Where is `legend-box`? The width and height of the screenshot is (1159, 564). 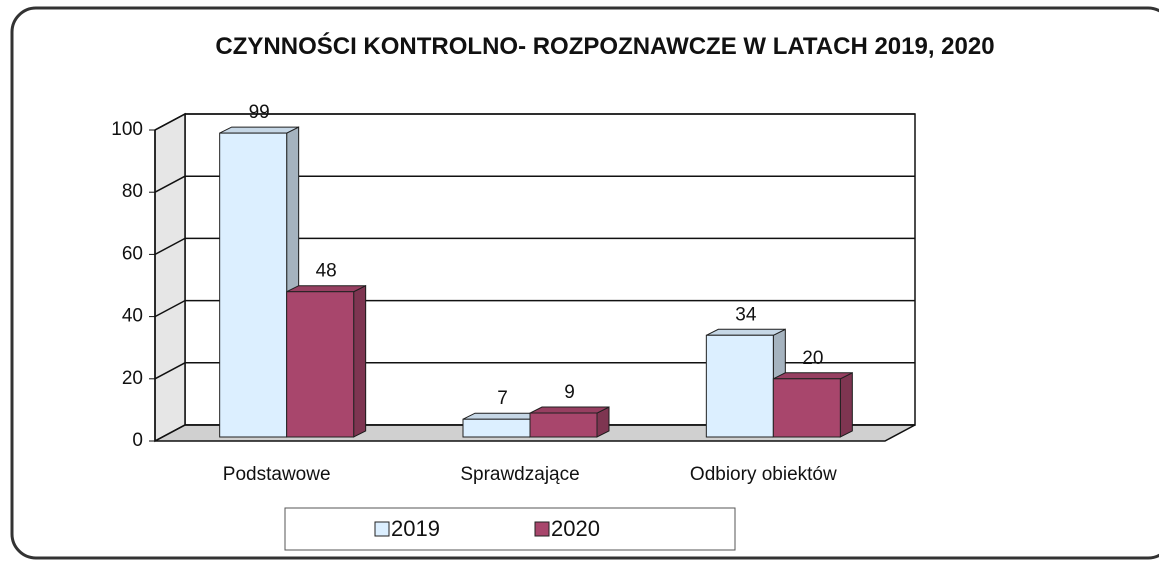
legend-box is located at coordinates (510, 529).